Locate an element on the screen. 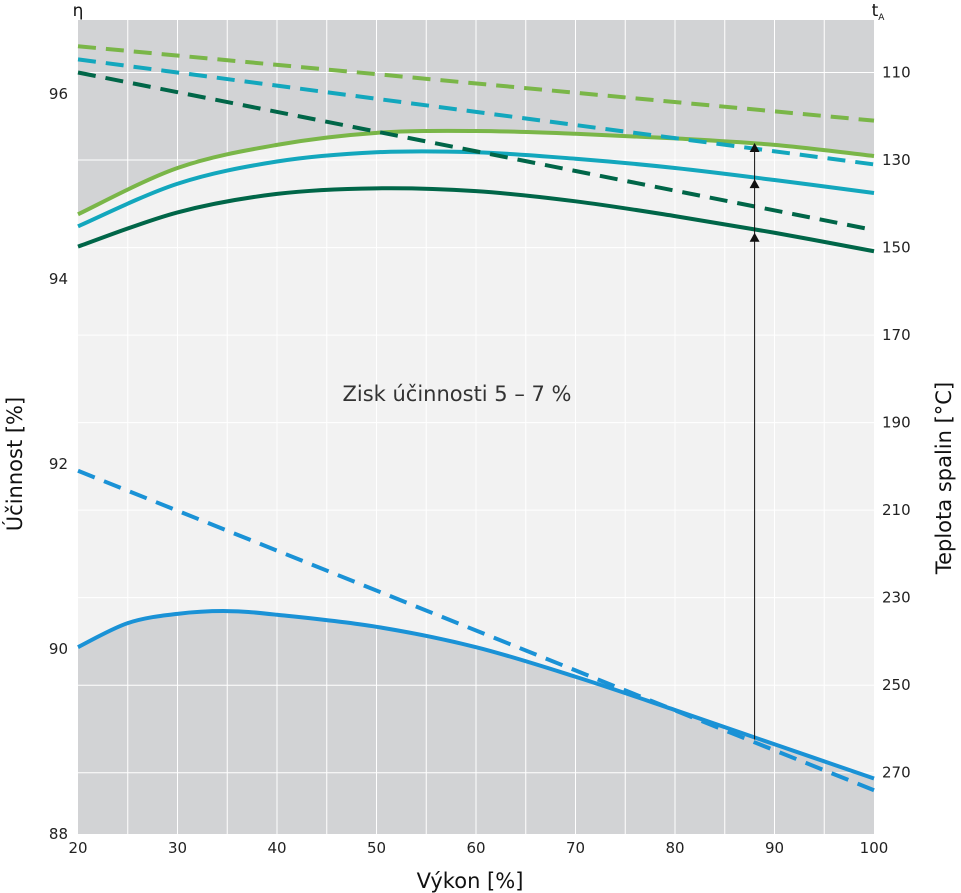  y2-tick-label: 110 is located at coordinates (896, 73).